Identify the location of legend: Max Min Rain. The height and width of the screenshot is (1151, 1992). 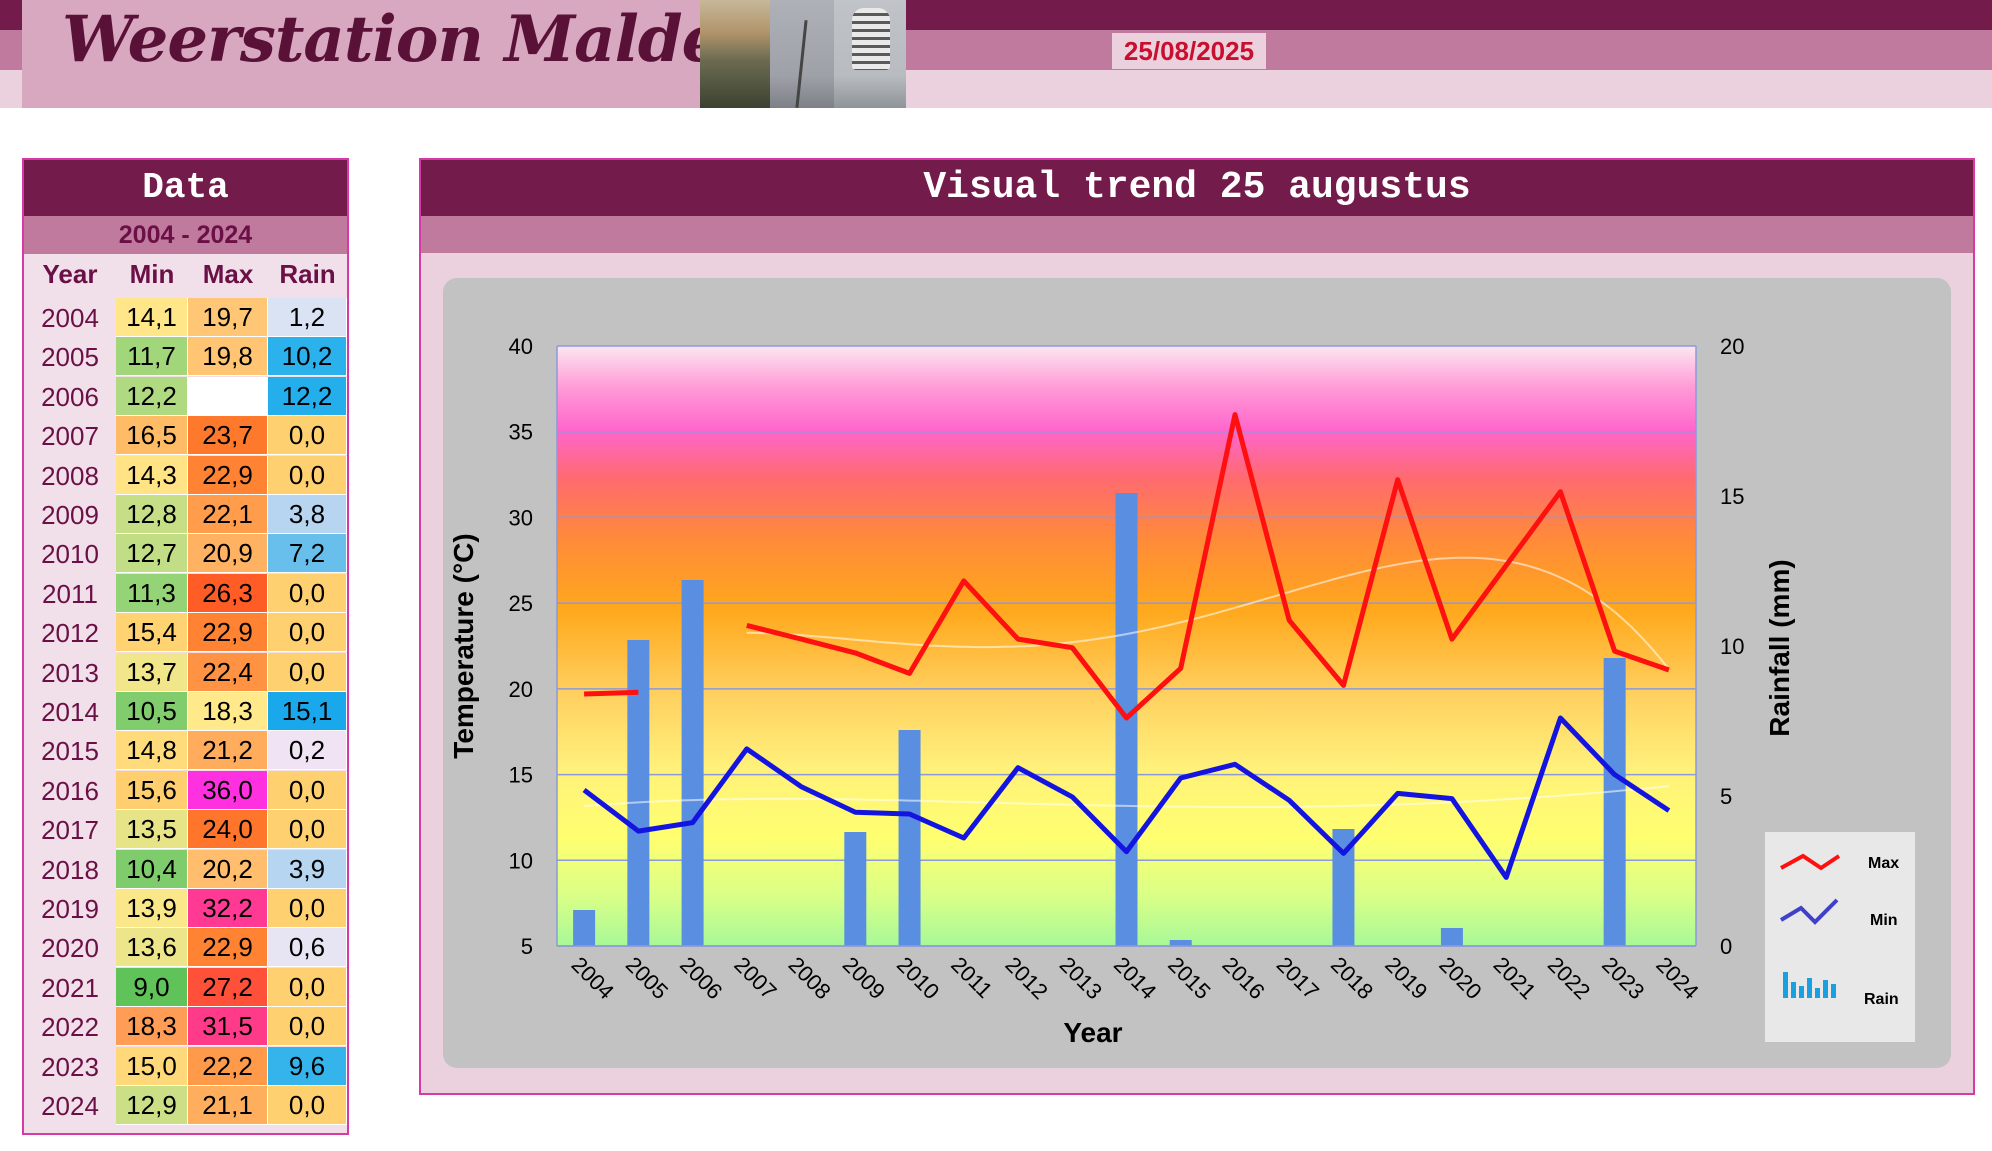
(1840, 937).